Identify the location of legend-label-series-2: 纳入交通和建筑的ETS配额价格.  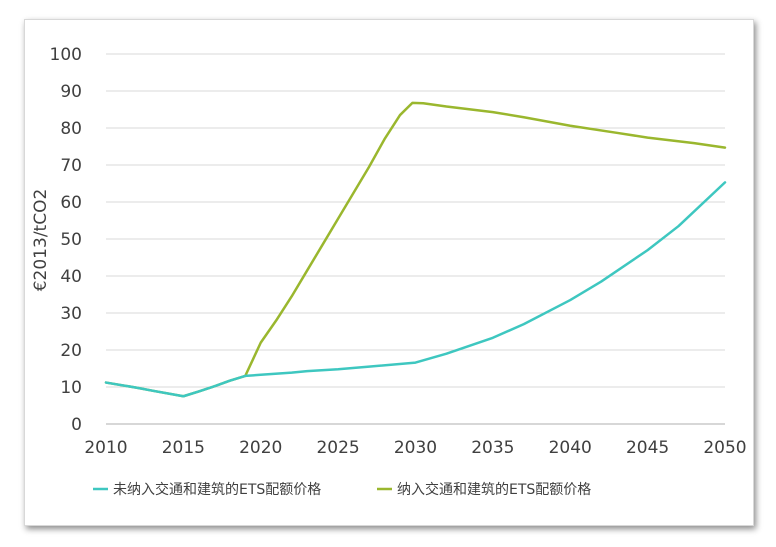
(494, 489).